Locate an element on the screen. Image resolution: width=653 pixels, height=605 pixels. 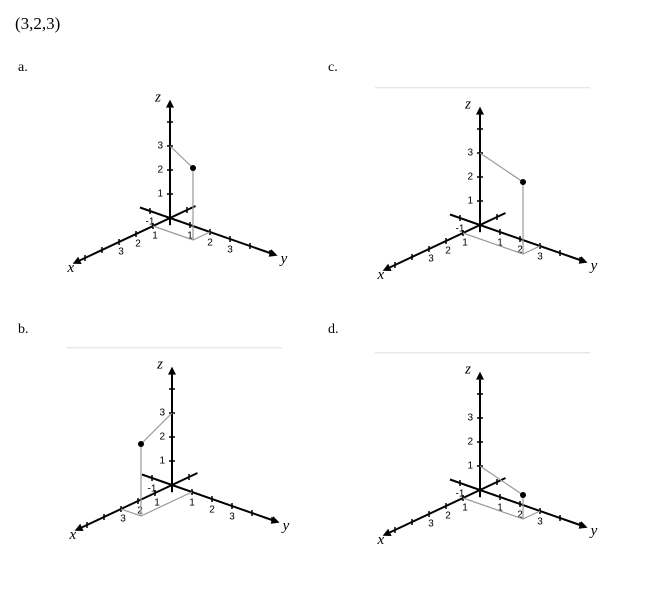
option-label: a. is located at coordinates (23, 67).